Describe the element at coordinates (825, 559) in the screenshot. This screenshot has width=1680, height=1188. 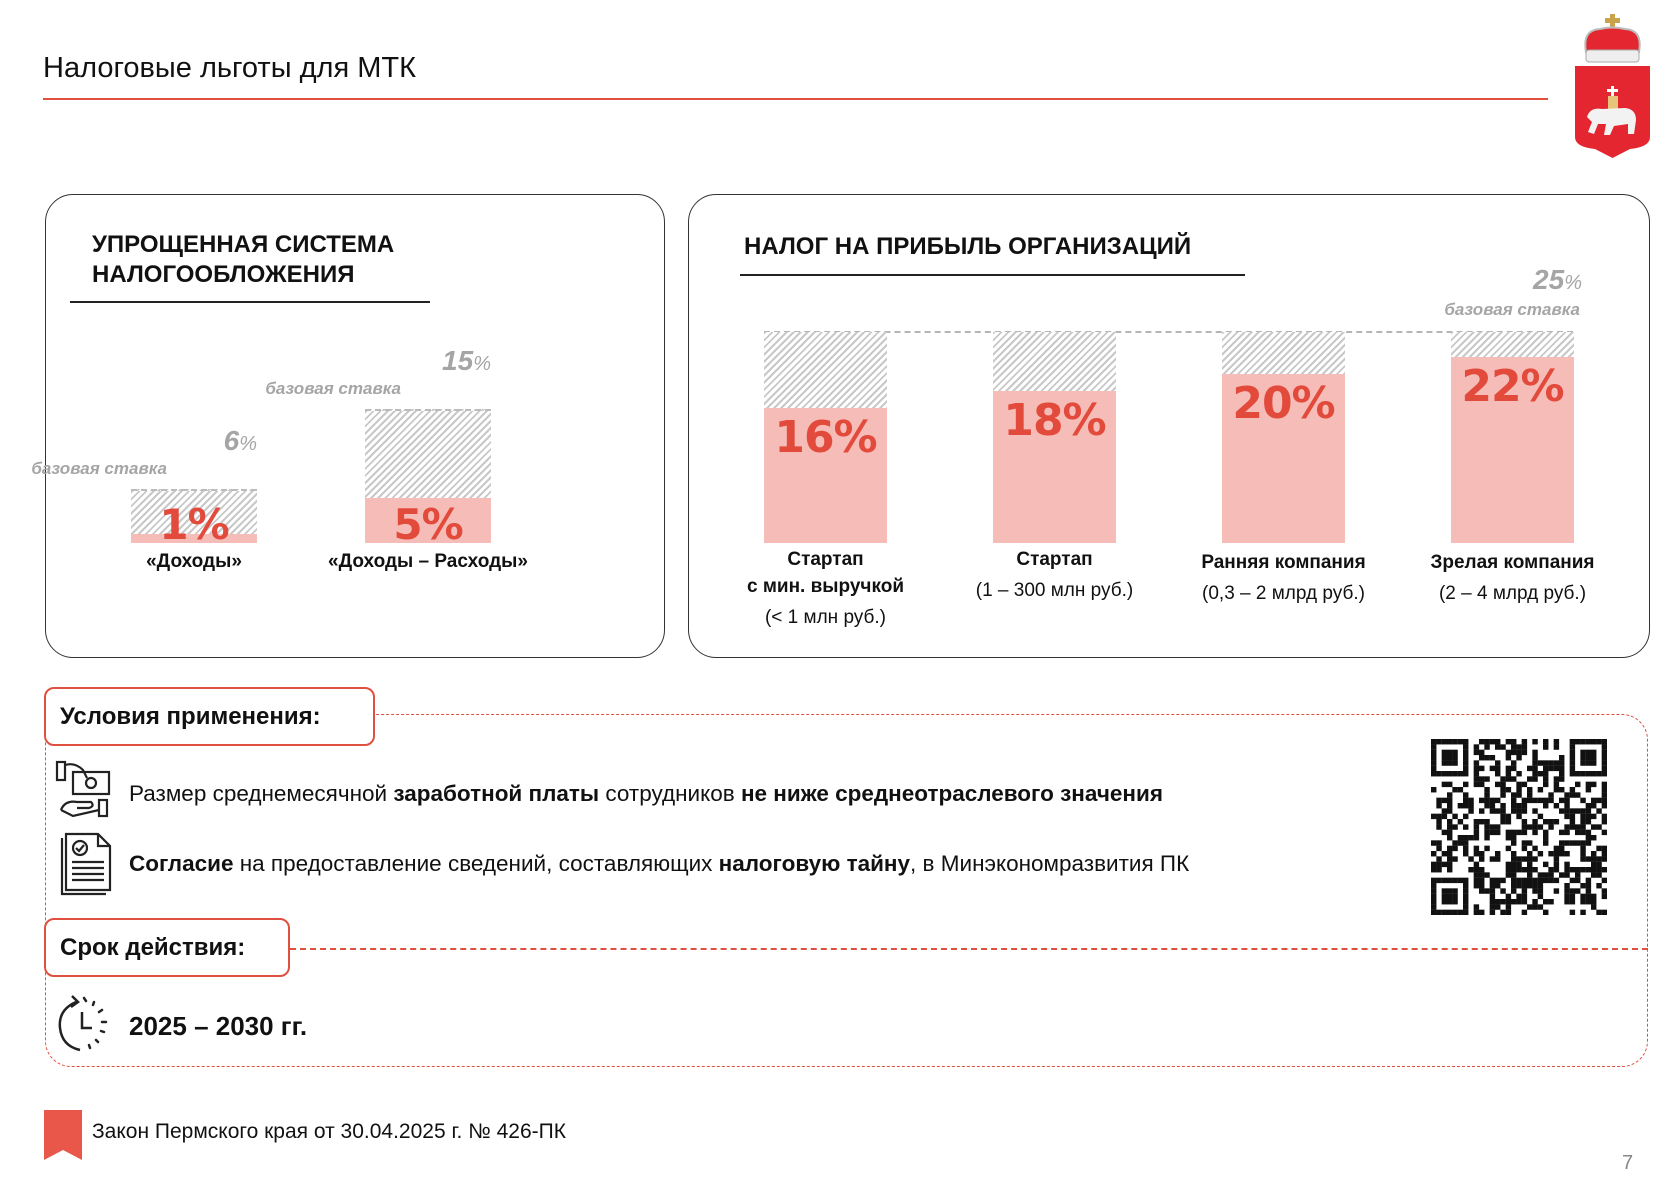
I see `category-title: Стартап` at that location.